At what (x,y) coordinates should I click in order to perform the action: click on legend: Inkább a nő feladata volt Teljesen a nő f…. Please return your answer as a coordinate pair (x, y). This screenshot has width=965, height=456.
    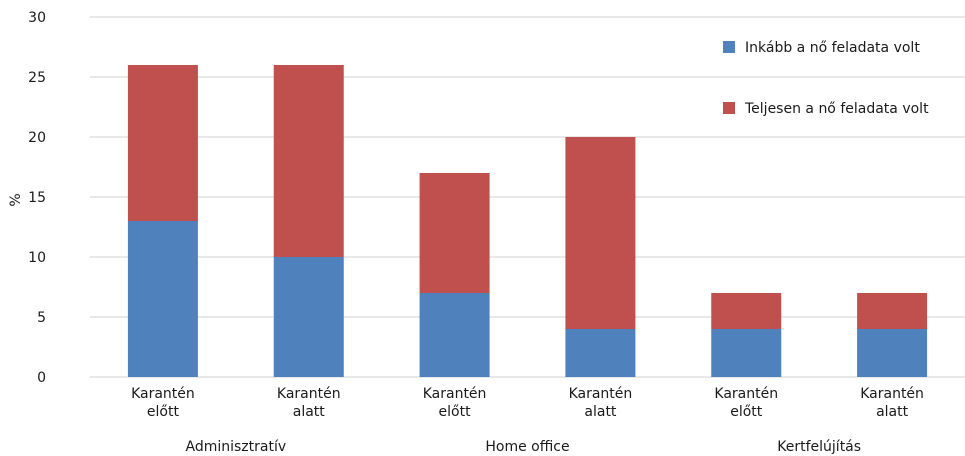
    Looking at the image, I should click on (826, 78).